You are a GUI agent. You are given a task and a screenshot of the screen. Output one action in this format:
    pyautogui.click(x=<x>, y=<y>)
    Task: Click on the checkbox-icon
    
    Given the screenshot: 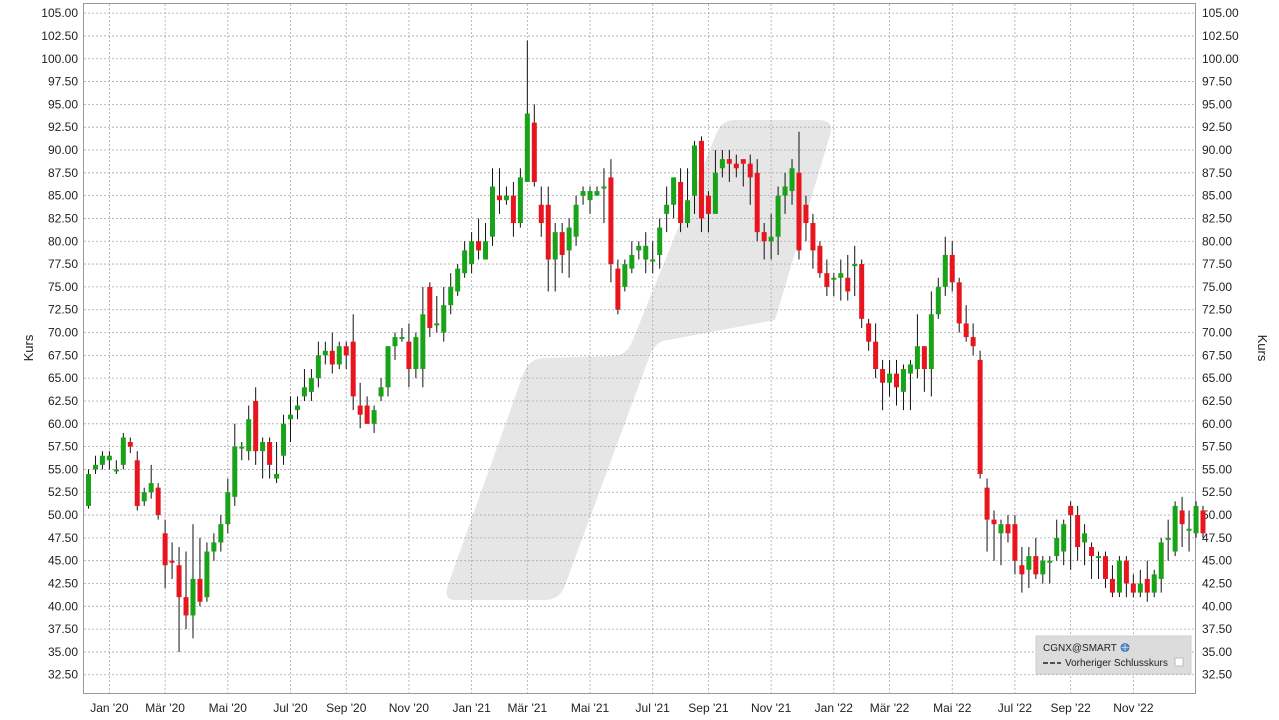 What is the action you would take?
    pyautogui.click(x=1179, y=662)
    